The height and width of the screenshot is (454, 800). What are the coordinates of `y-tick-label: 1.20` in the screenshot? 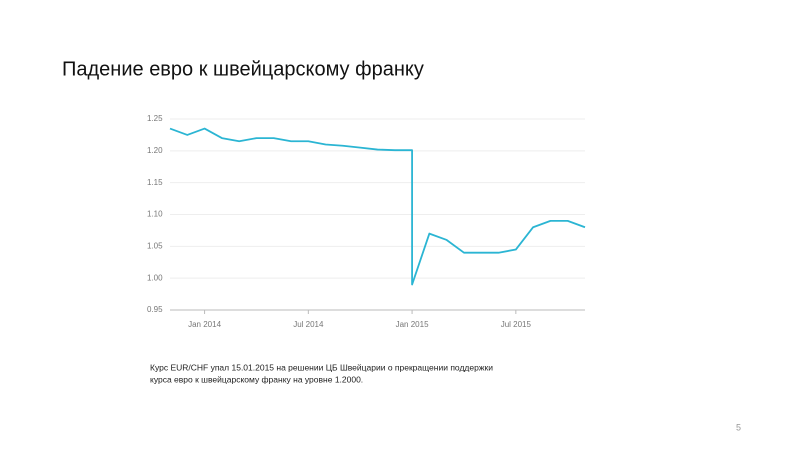 It's located at (155, 150).